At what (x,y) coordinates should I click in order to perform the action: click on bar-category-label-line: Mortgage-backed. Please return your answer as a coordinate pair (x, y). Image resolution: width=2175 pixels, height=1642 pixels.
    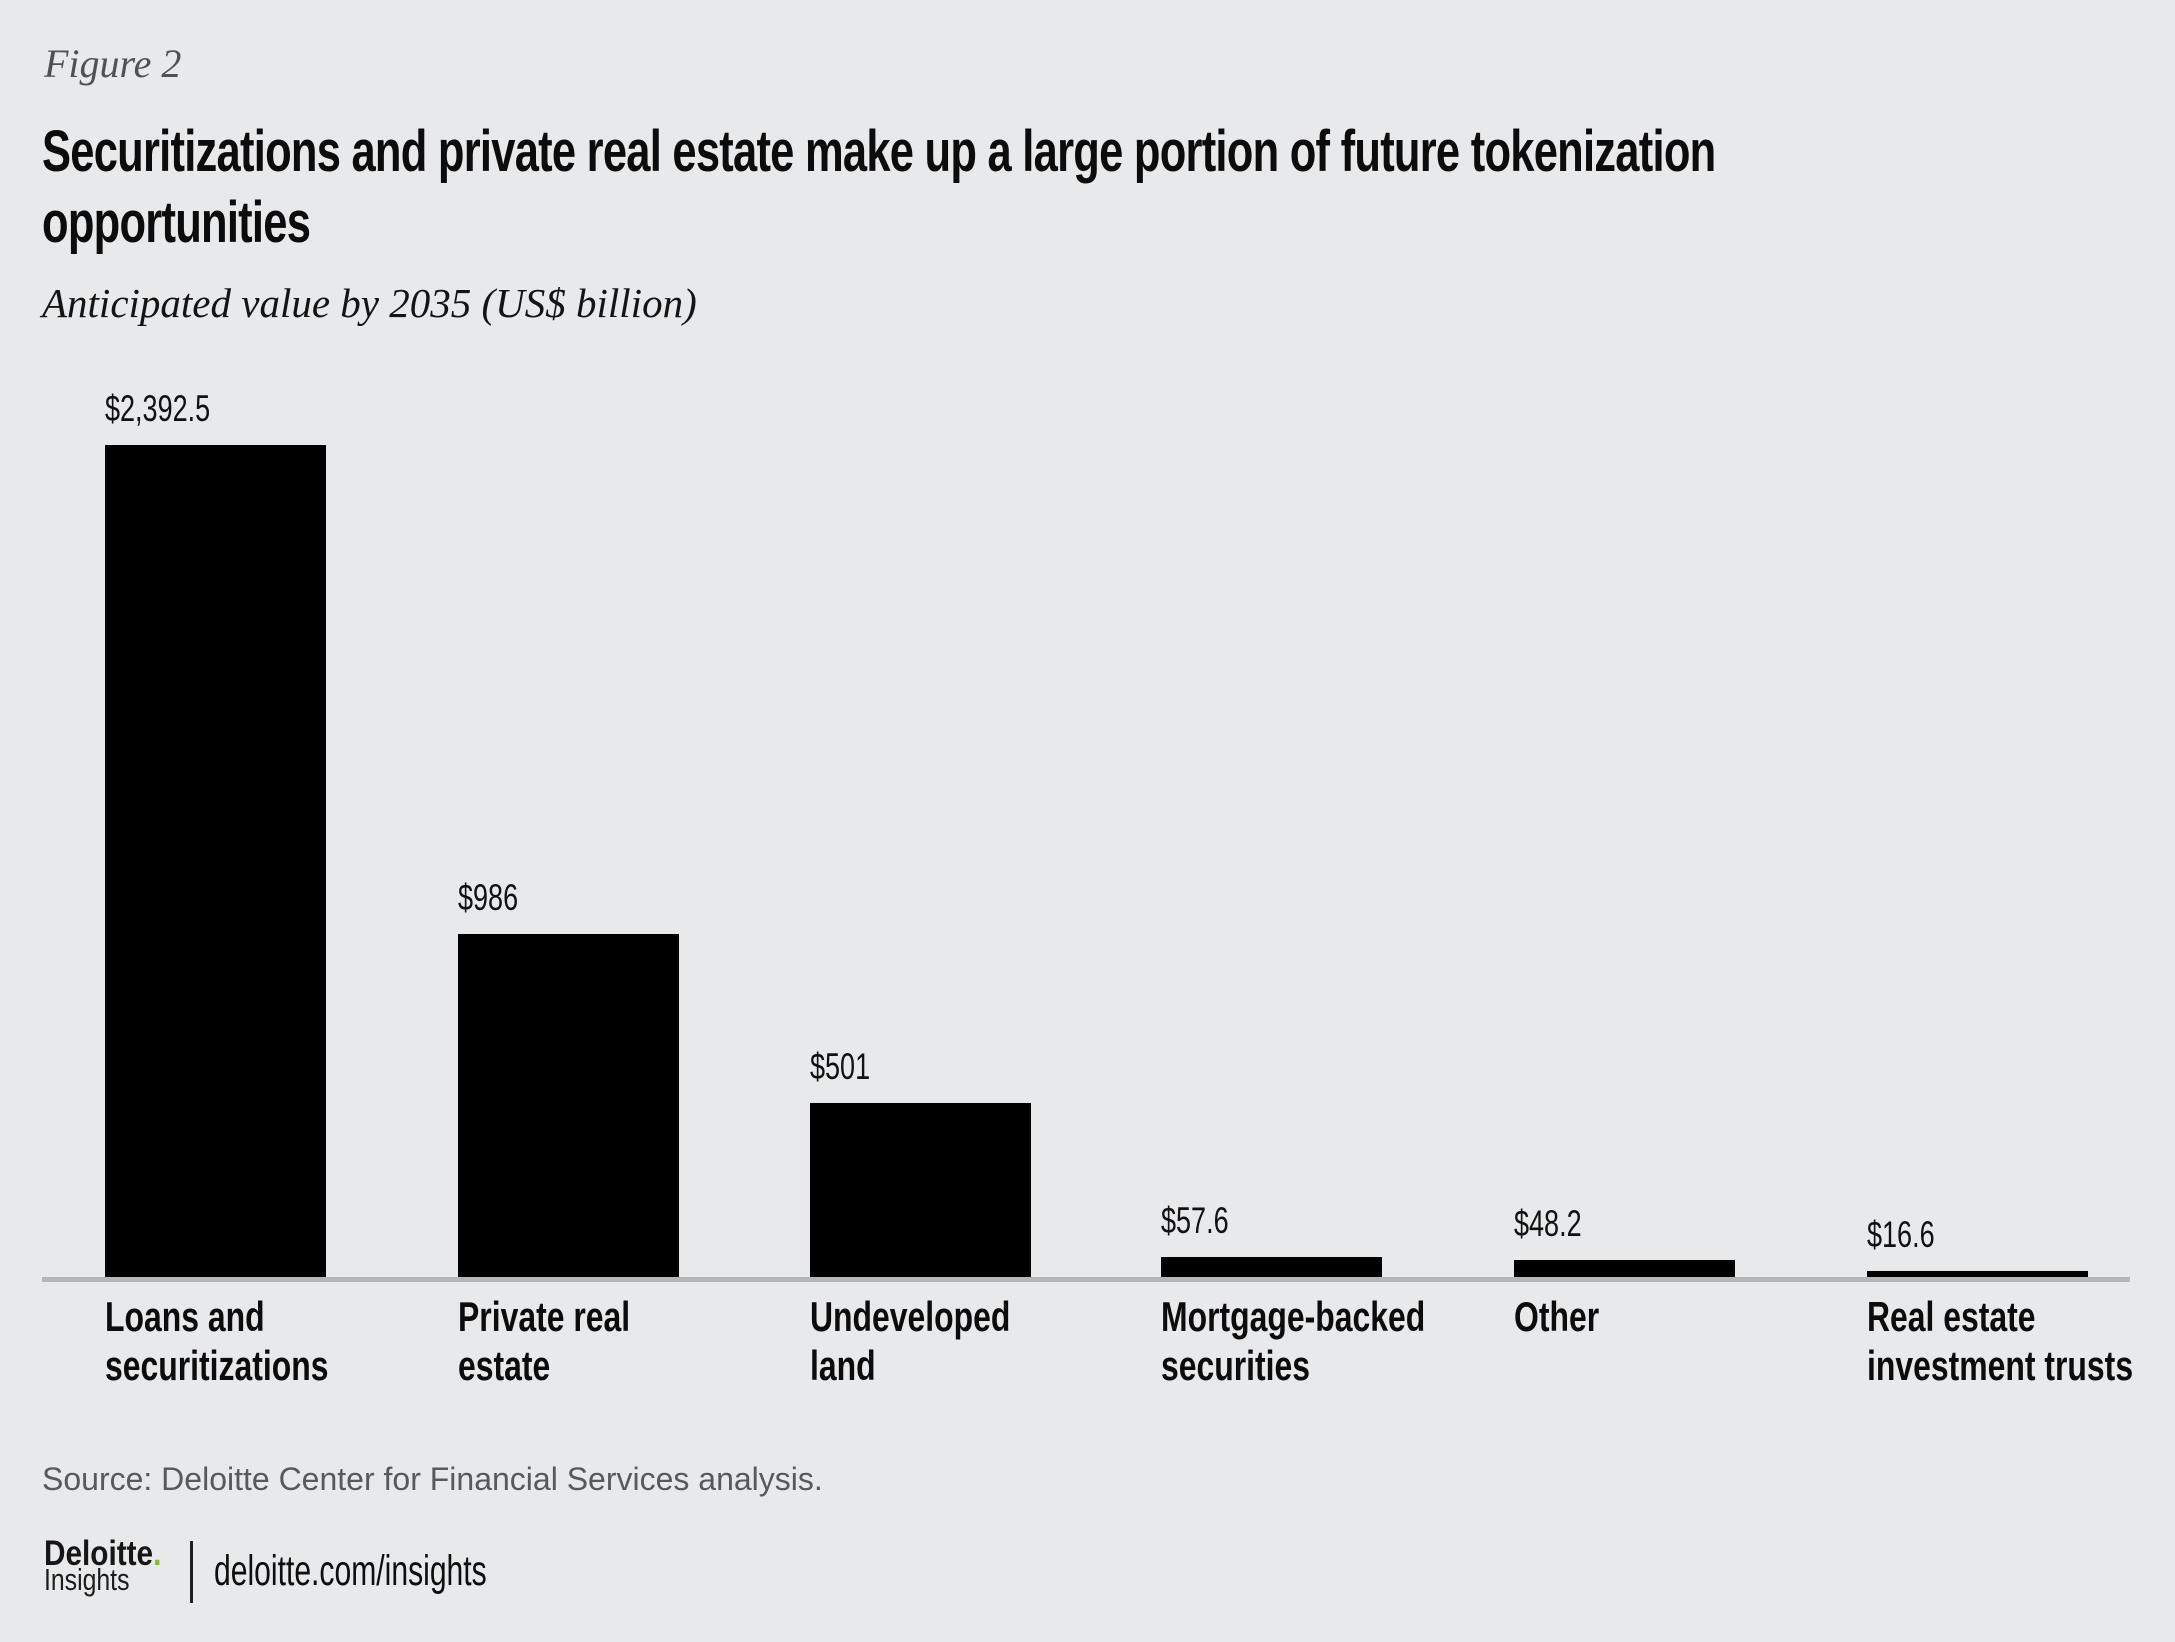
    Looking at the image, I should click on (1293, 1316).